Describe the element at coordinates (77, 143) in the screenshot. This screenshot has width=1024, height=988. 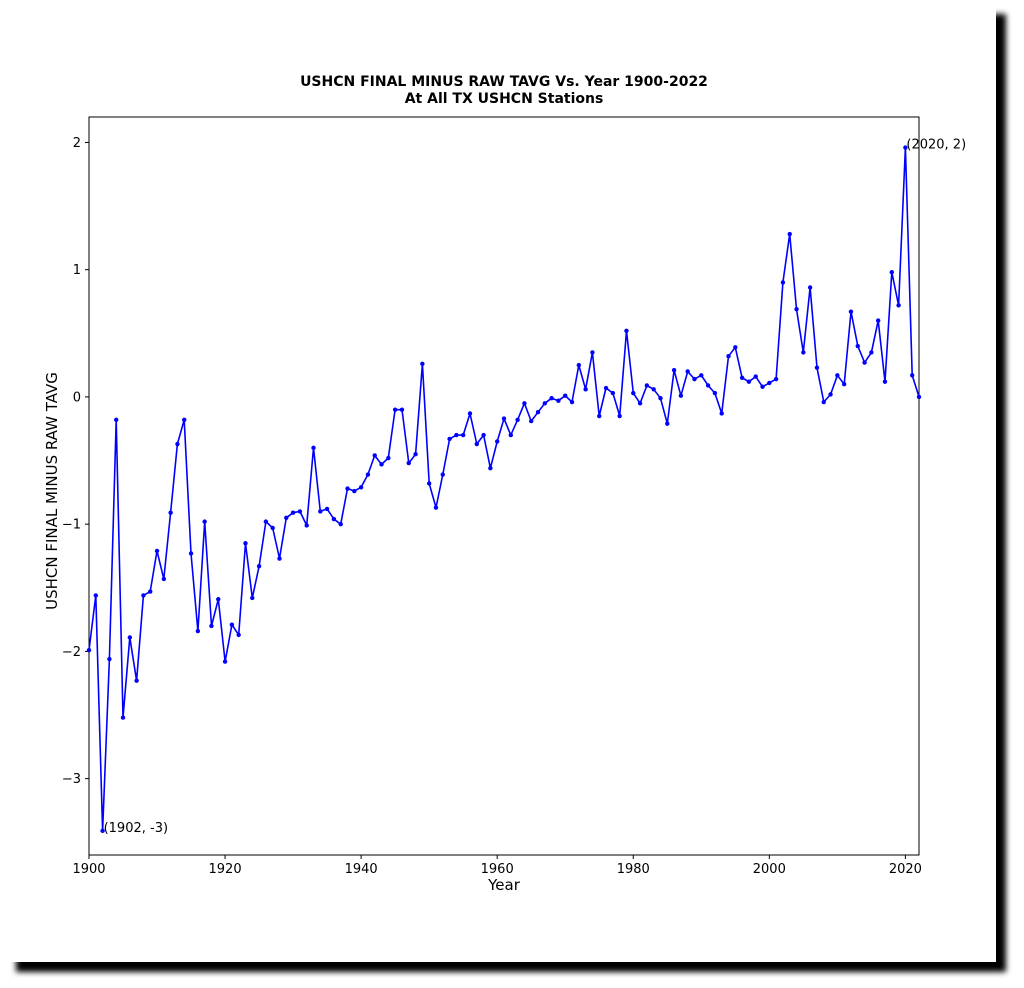
I see `y-tick-label: 2` at that location.